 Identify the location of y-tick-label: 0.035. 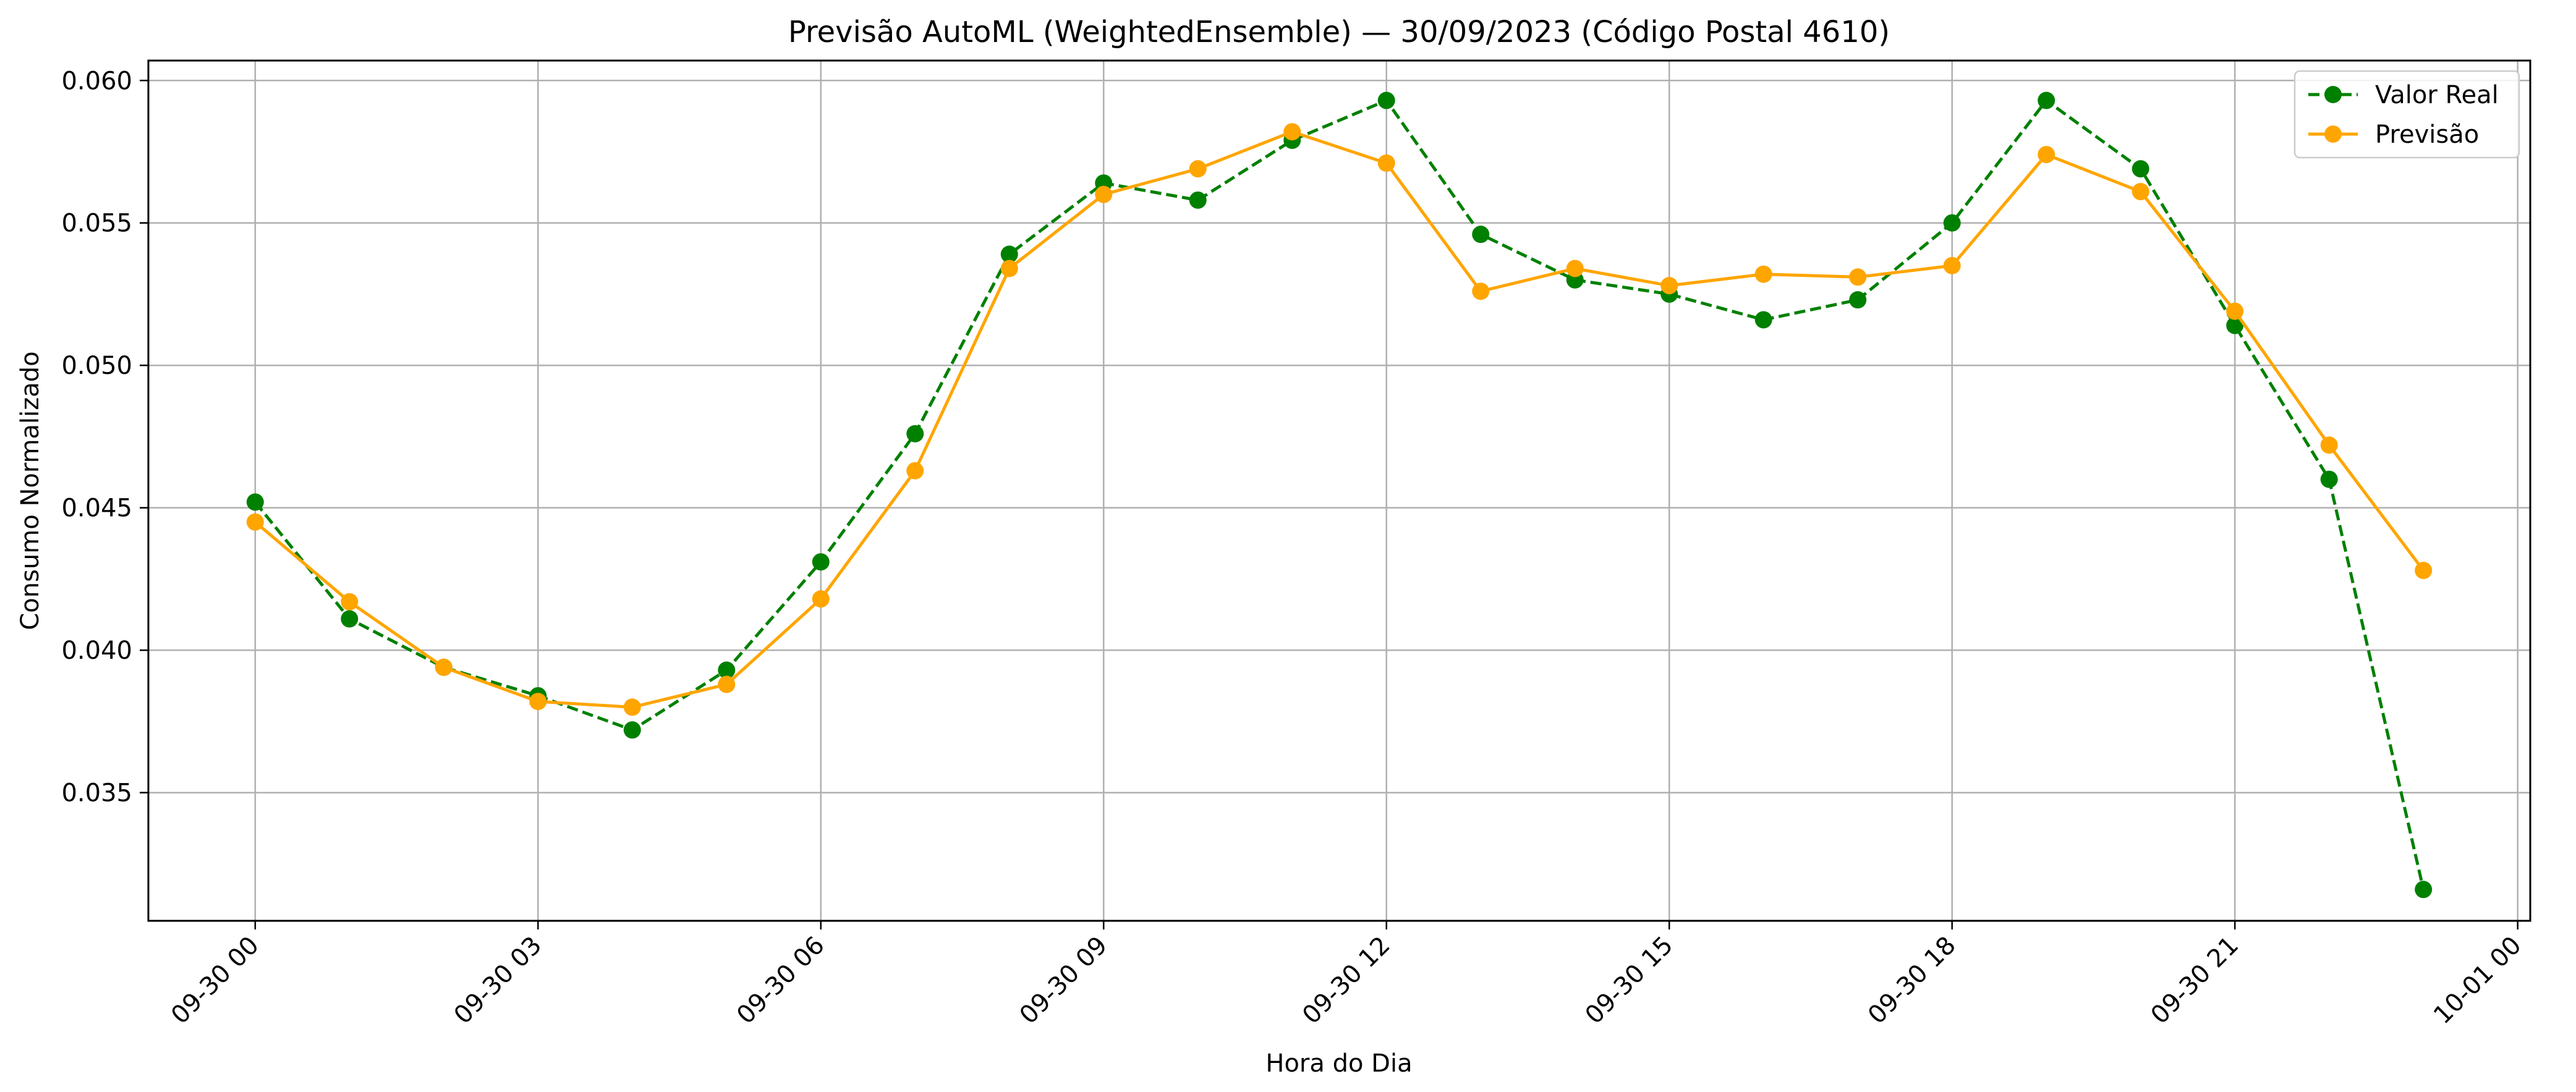
(96, 793).